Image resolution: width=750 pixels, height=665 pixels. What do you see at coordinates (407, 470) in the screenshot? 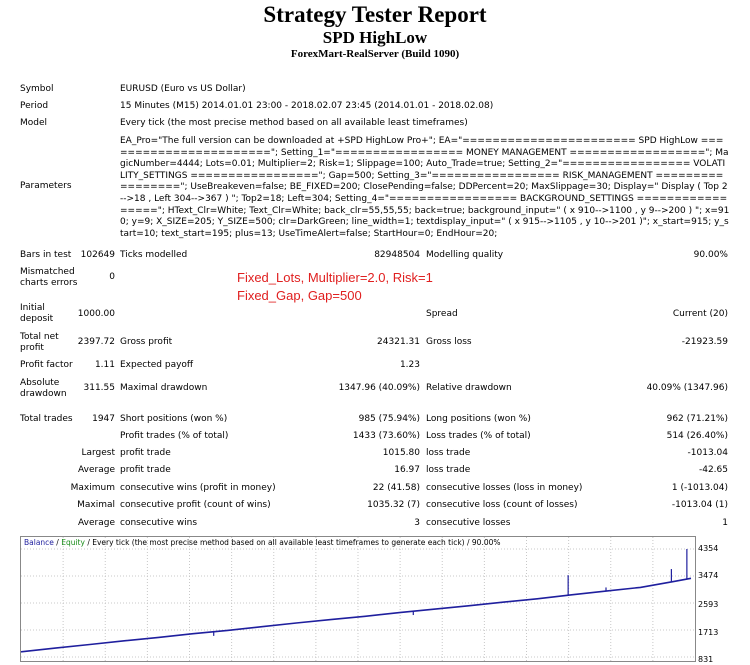
I see `average-profit-value: 16.97` at bounding box center [407, 470].